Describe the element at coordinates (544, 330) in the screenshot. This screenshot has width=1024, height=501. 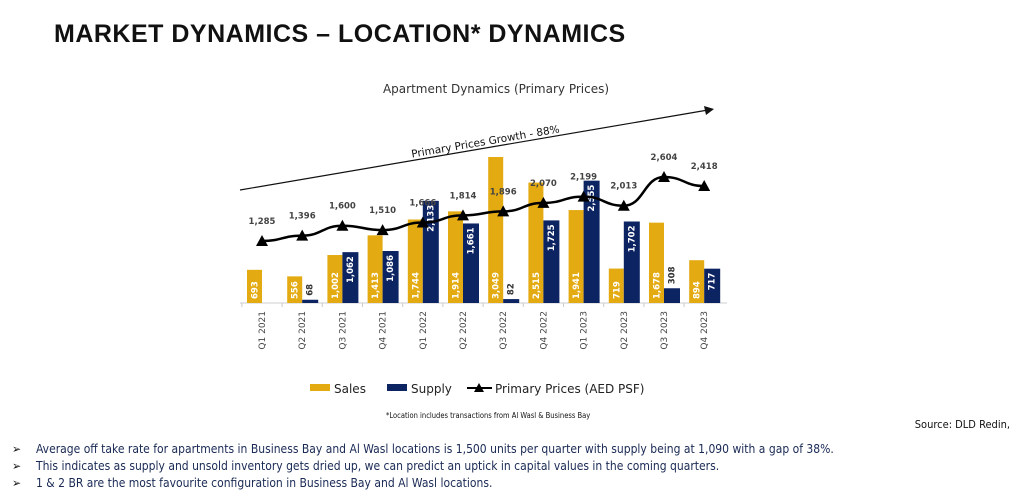
I see `x-tick-label: Q4 2022` at that location.